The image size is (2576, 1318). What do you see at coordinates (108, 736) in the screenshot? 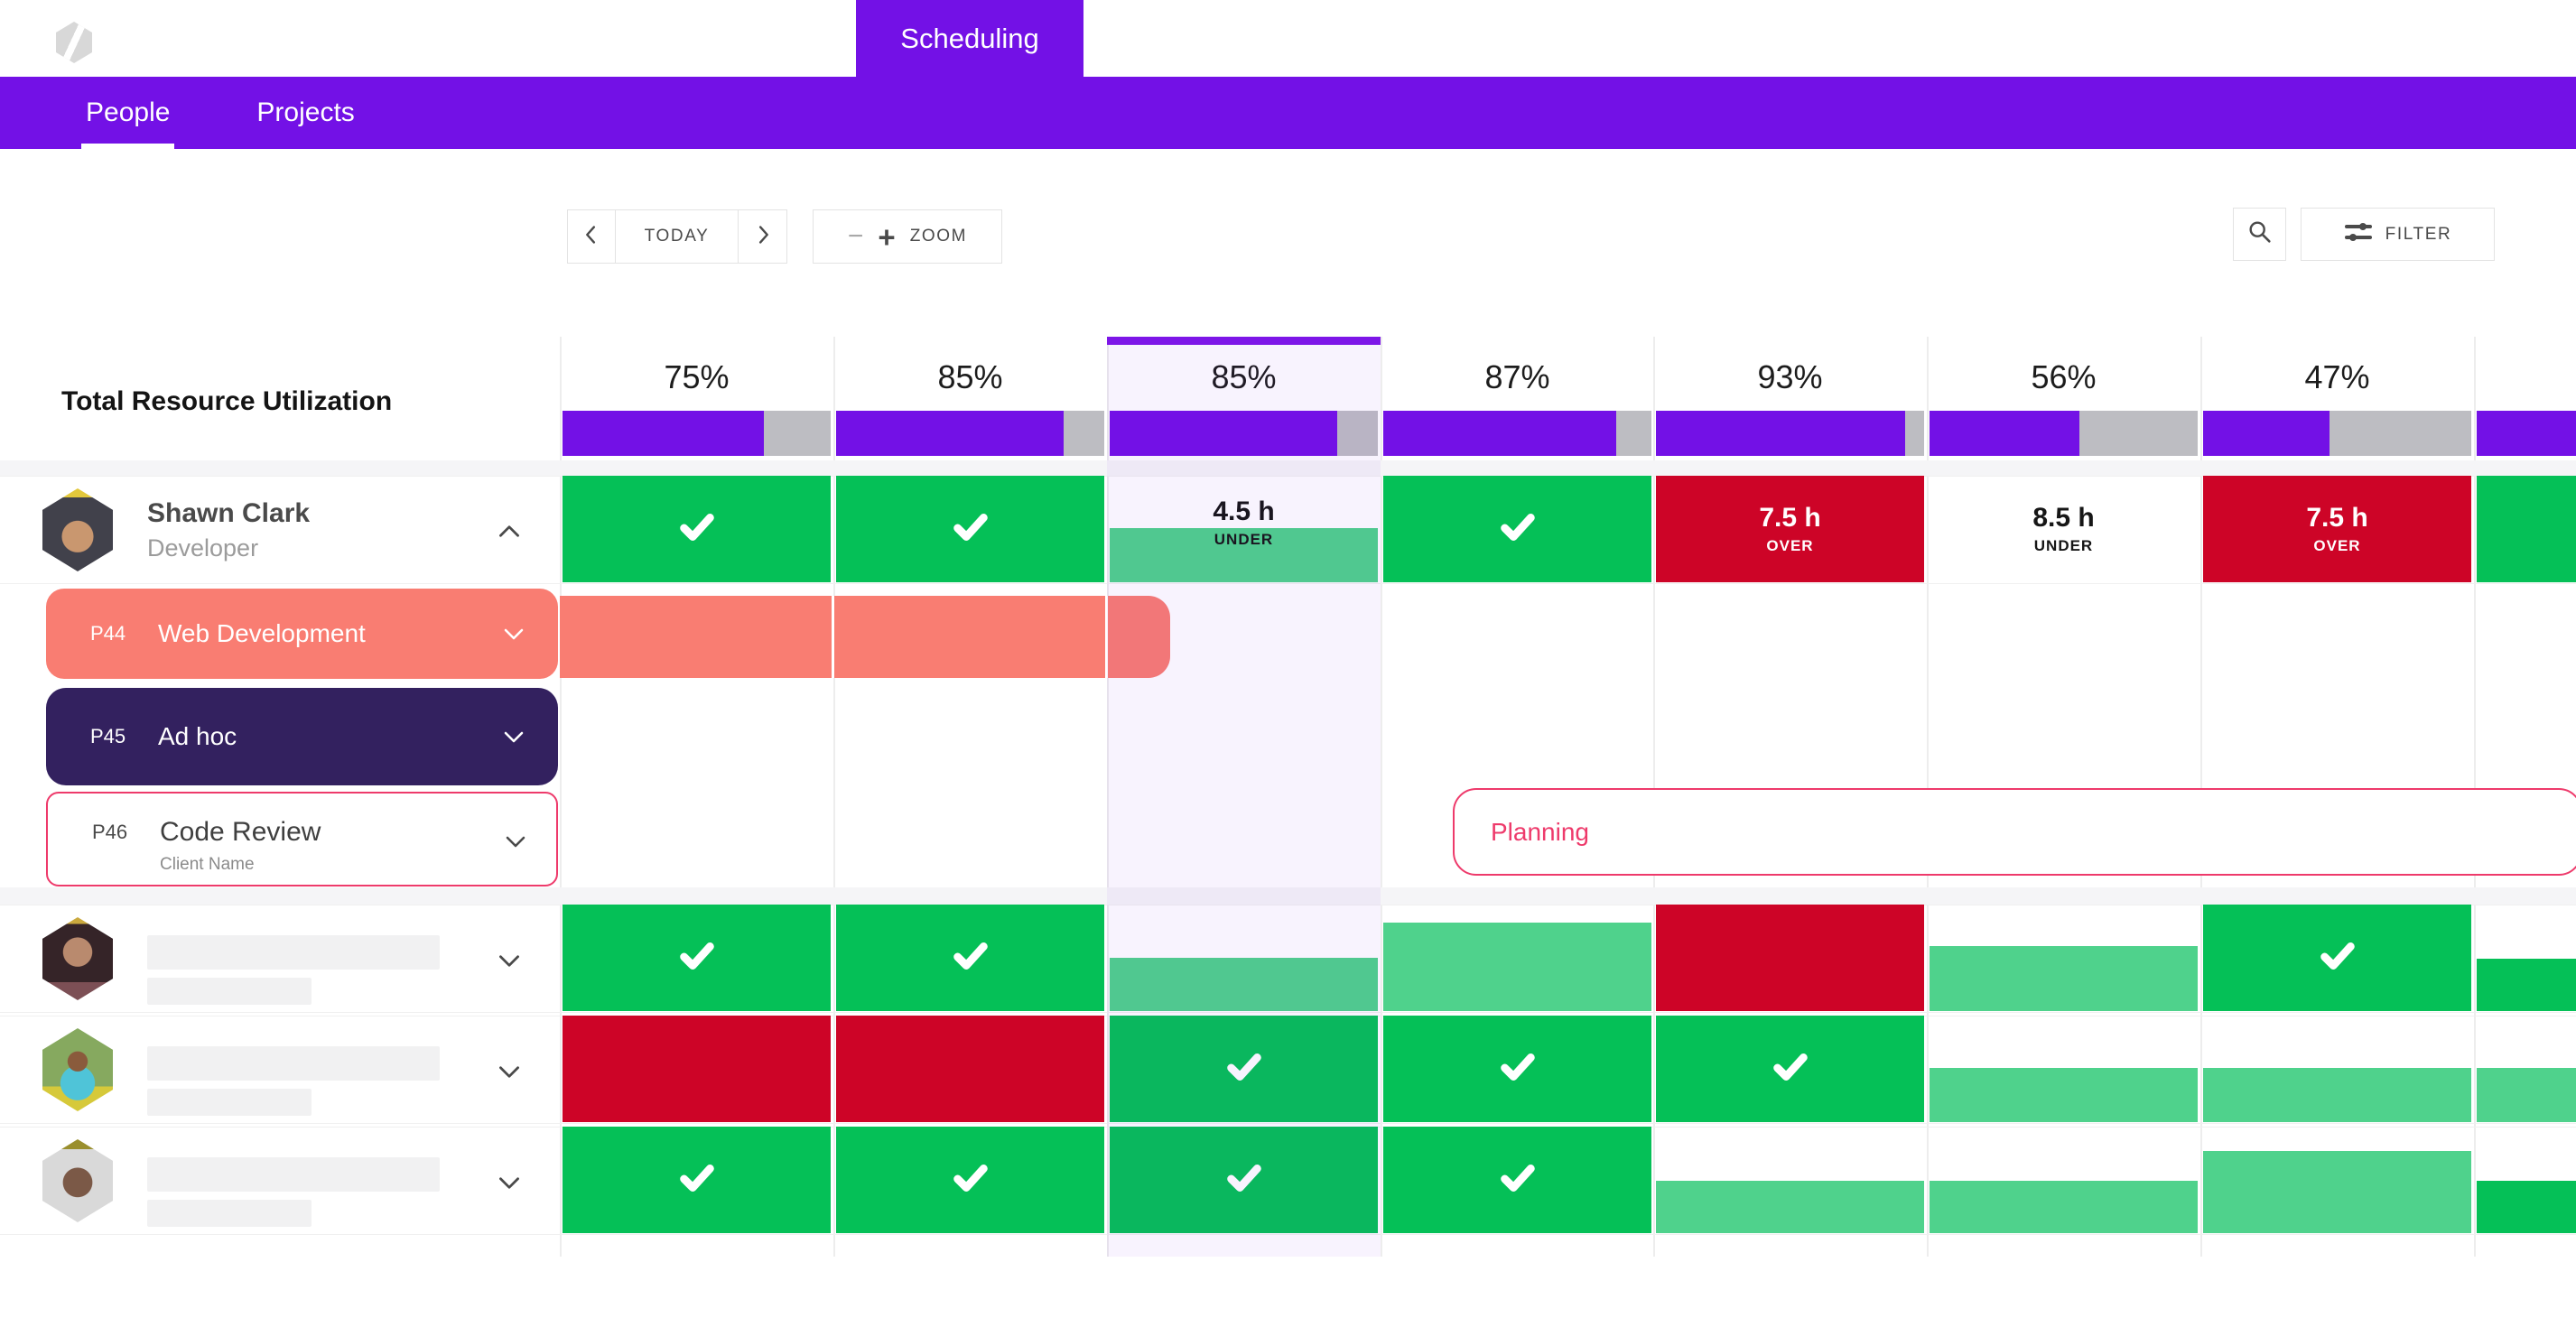
I see `project-id: P45` at bounding box center [108, 736].